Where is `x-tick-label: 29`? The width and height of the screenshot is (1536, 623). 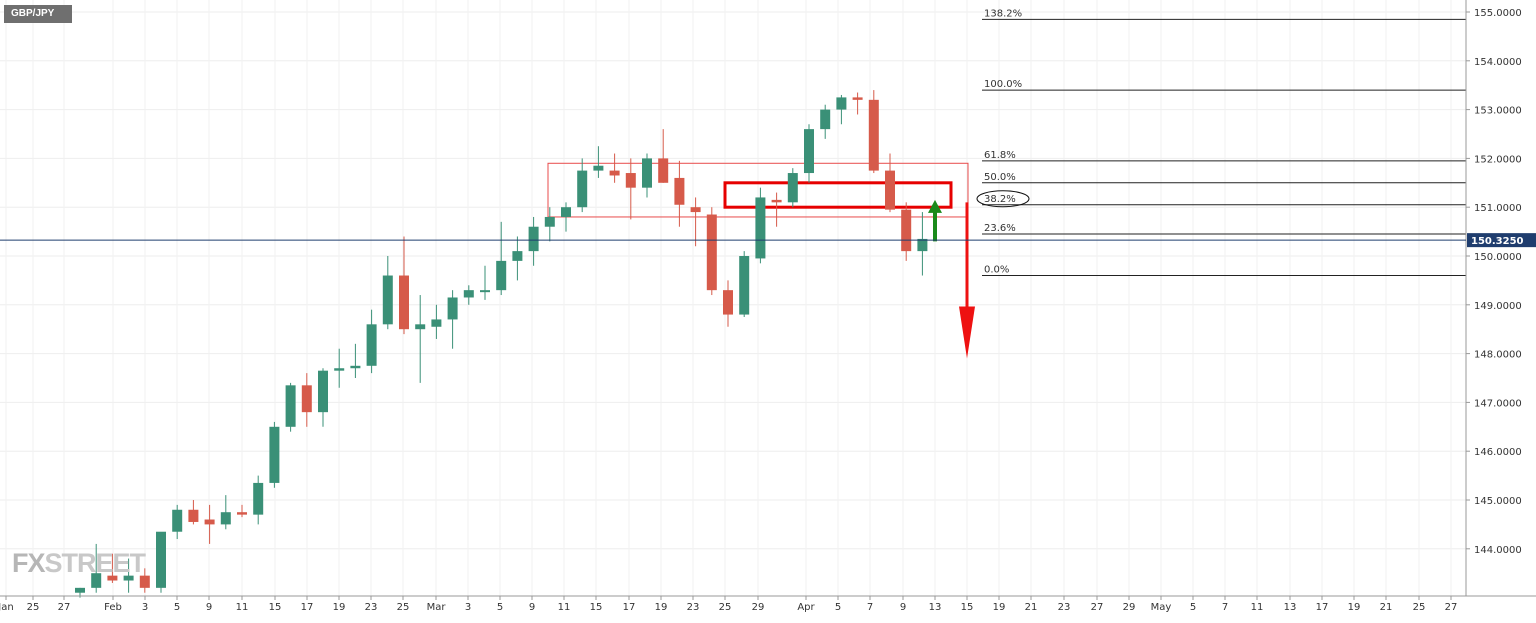 x-tick-label: 29 is located at coordinates (1129, 607).